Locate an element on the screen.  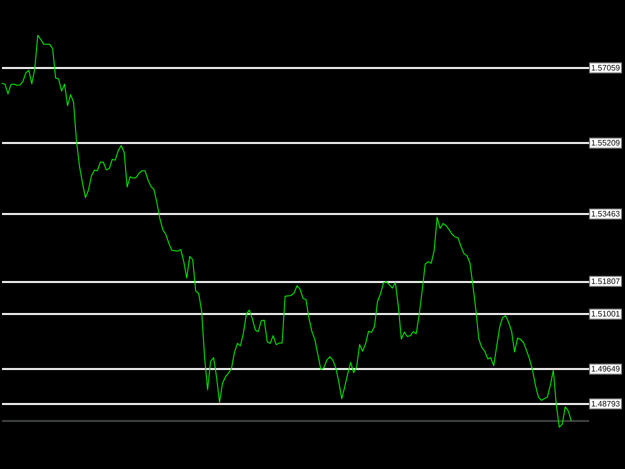
y-tick-label: 1.49649 is located at coordinates (606, 369).